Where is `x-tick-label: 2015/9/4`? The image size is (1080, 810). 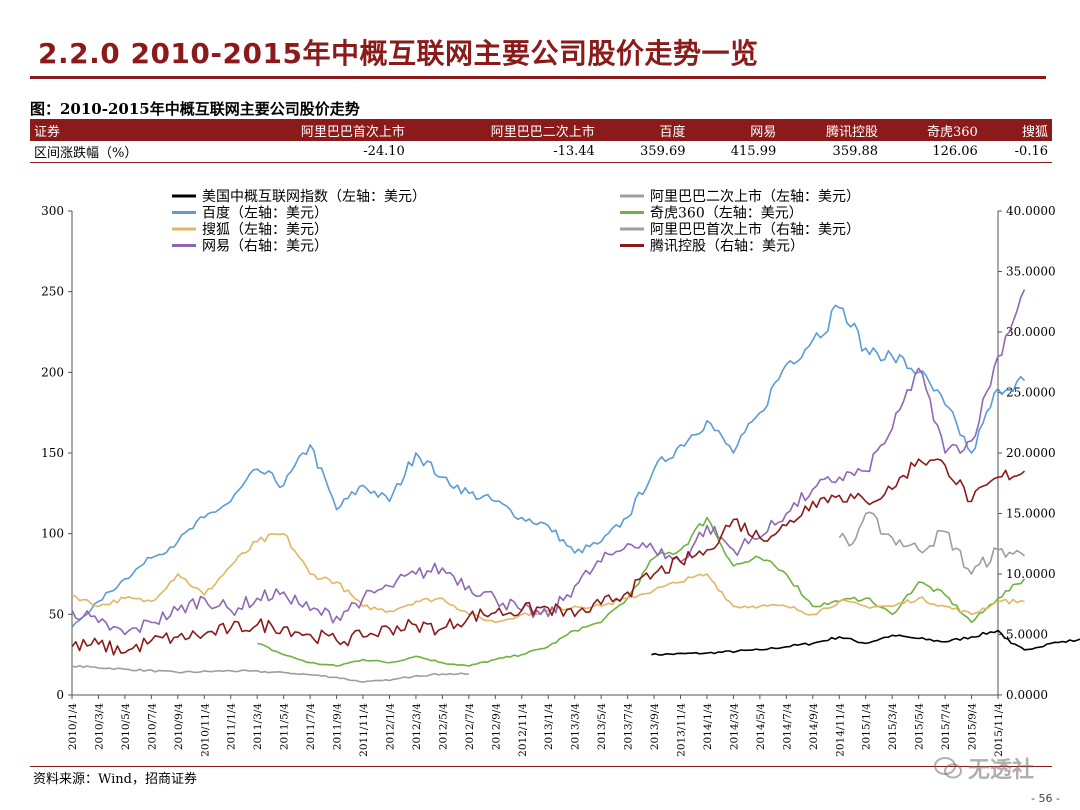 x-tick-label: 2015/9/4 is located at coordinates (973, 726).